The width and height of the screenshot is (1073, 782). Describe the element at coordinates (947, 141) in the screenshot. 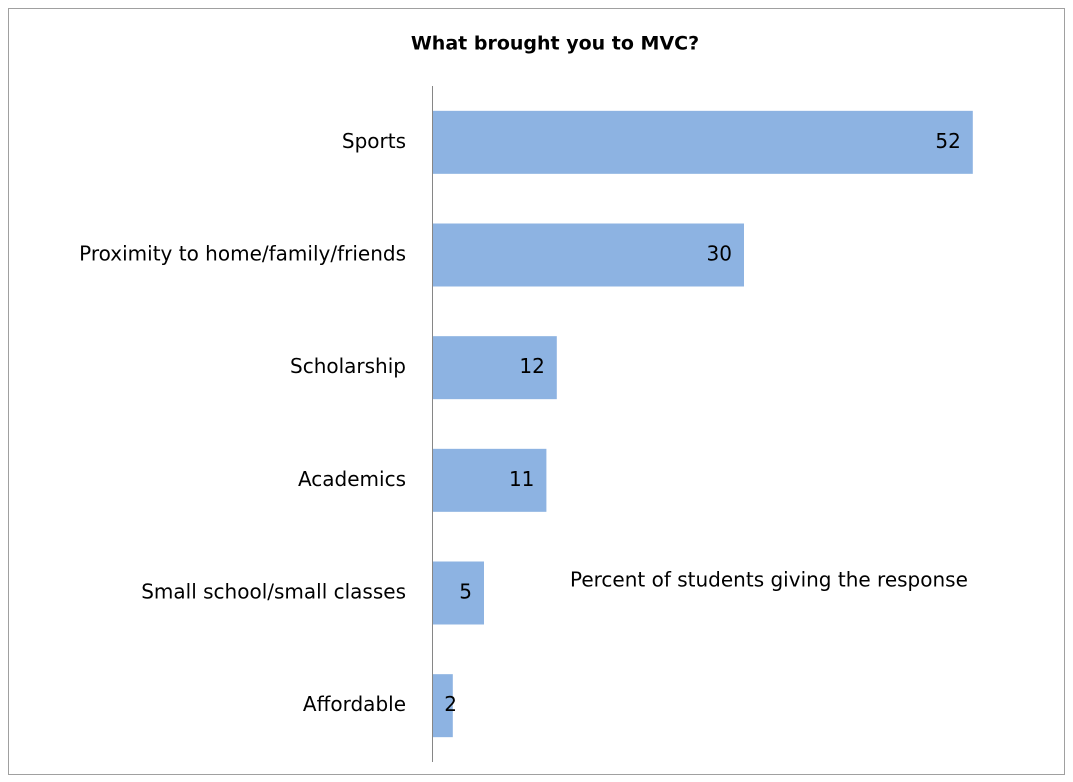

I see `data-label: 52` at that location.